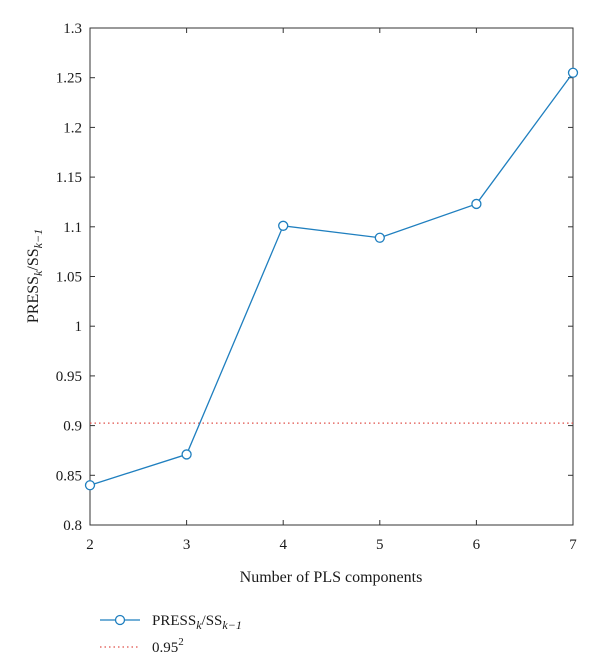  What do you see at coordinates (199, 625) in the screenshot?
I see `legend-label-sub-k: k` at bounding box center [199, 625].